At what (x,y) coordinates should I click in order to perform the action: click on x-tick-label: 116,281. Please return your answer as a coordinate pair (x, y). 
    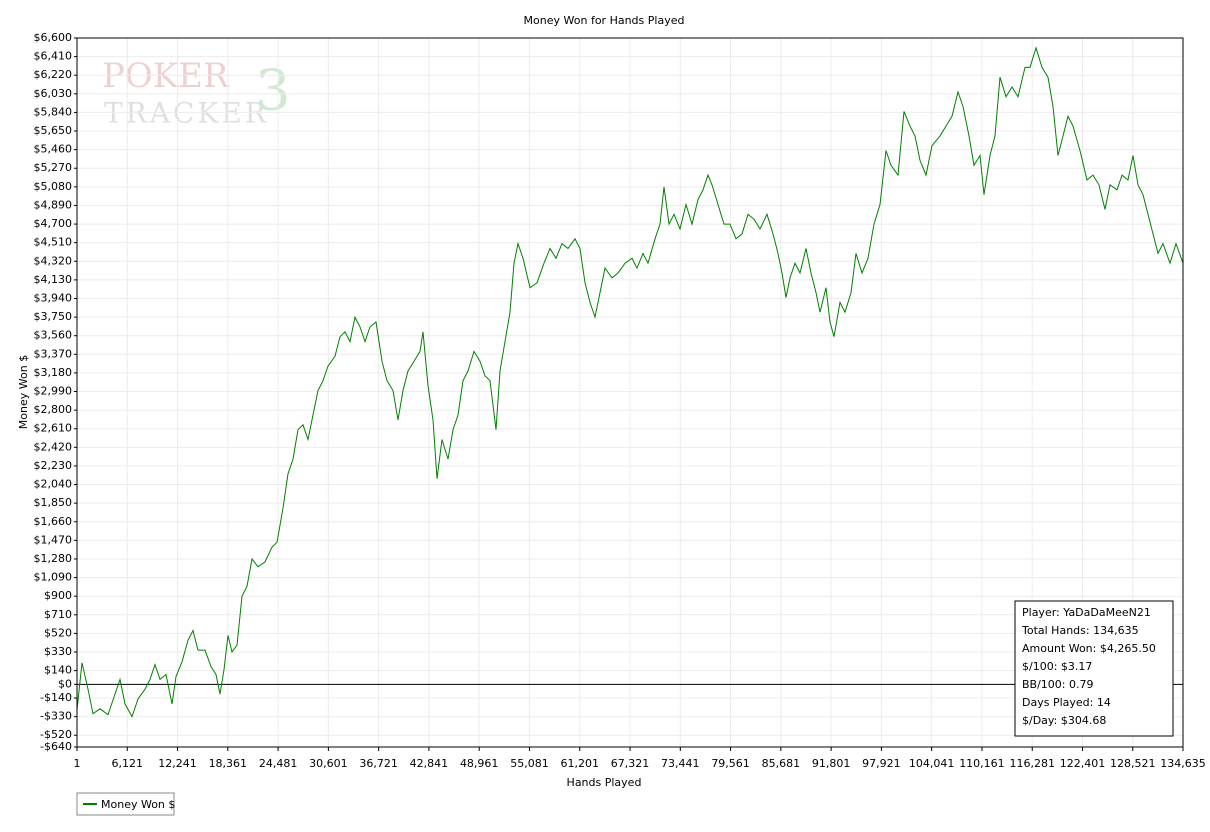
    Looking at the image, I should click on (1032, 763).